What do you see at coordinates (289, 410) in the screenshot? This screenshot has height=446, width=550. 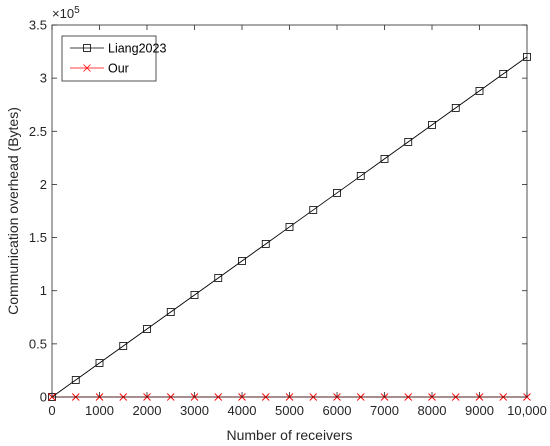 I see `x-tick-label-5: 5000` at bounding box center [289, 410].